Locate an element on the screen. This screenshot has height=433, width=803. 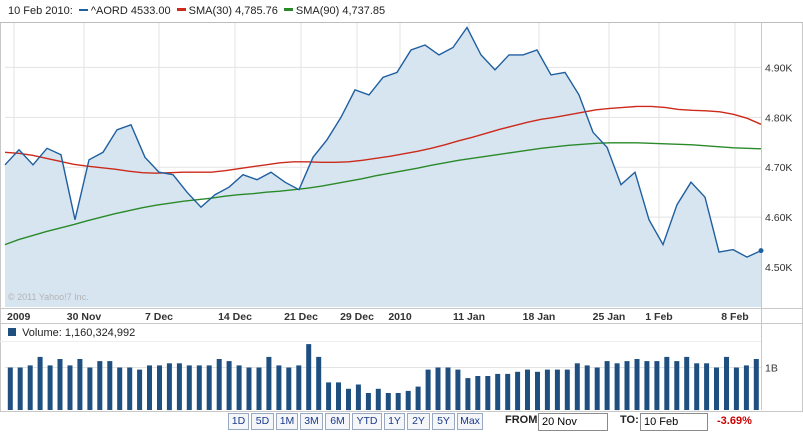
from-date-field: 20 Nov 2009 is located at coordinates (573, 423).